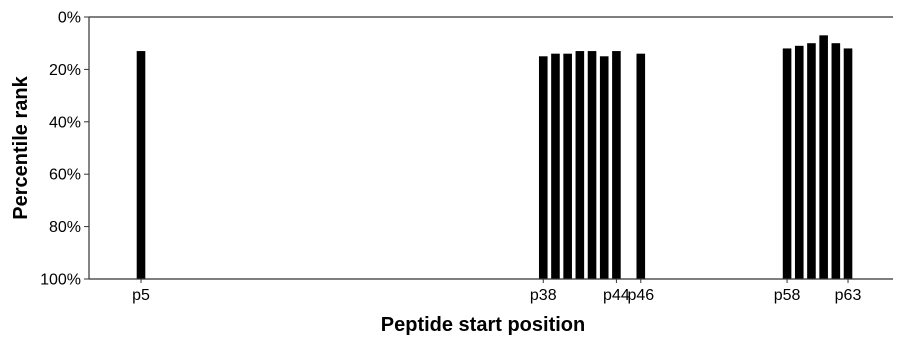  What do you see at coordinates (787, 295) in the screenshot?
I see `x-tick-label-p58: p58` at bounding box center [787, 295].